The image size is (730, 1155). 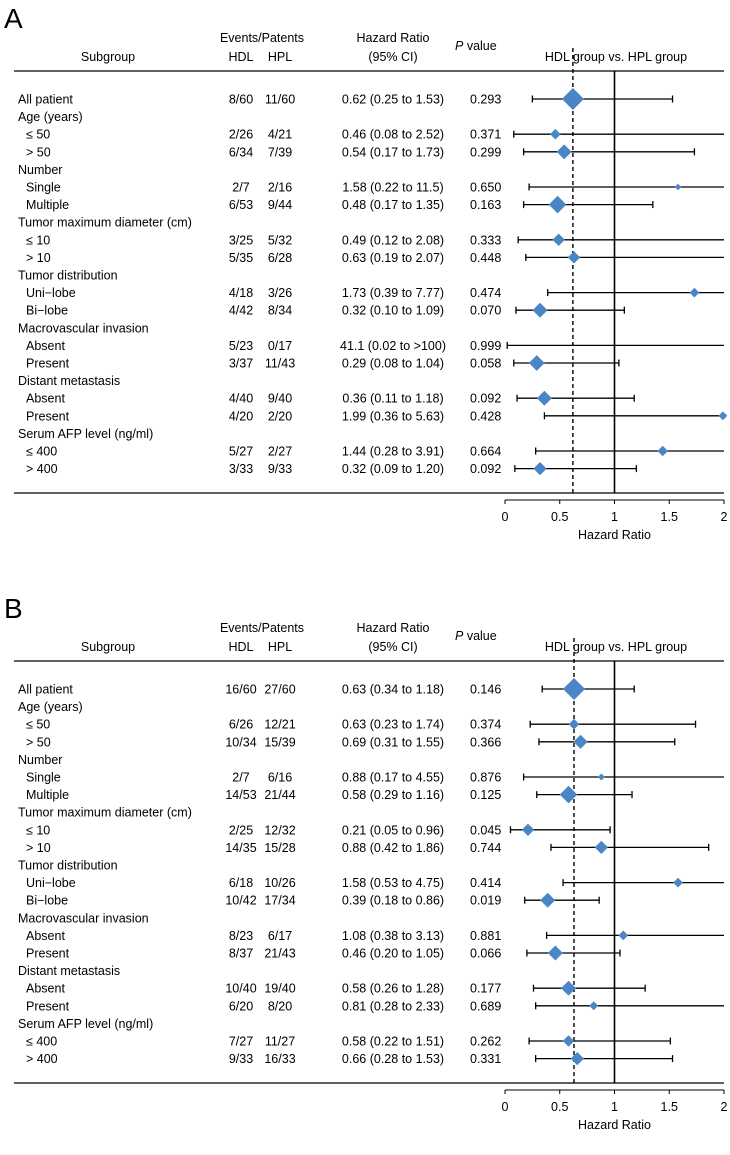 What do you see at coordinates (479, 46) in the screenshot?
I see `header-p-rest: value` at bounding box center [479, 46].